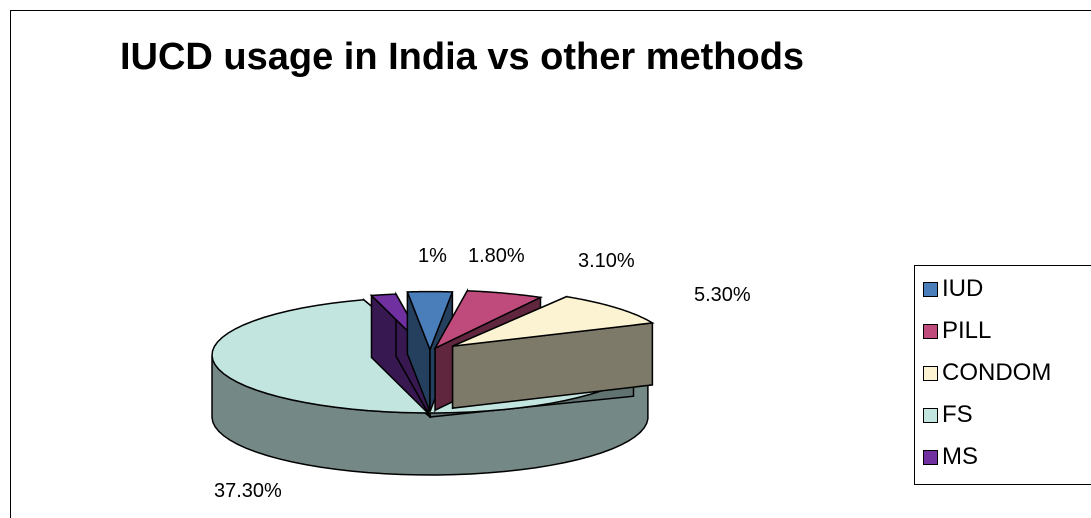 The image size is (1091, 518). Describe the element at coordinates (930, 331) in the screenshot. I see `legend-swatch-pill` at that location.